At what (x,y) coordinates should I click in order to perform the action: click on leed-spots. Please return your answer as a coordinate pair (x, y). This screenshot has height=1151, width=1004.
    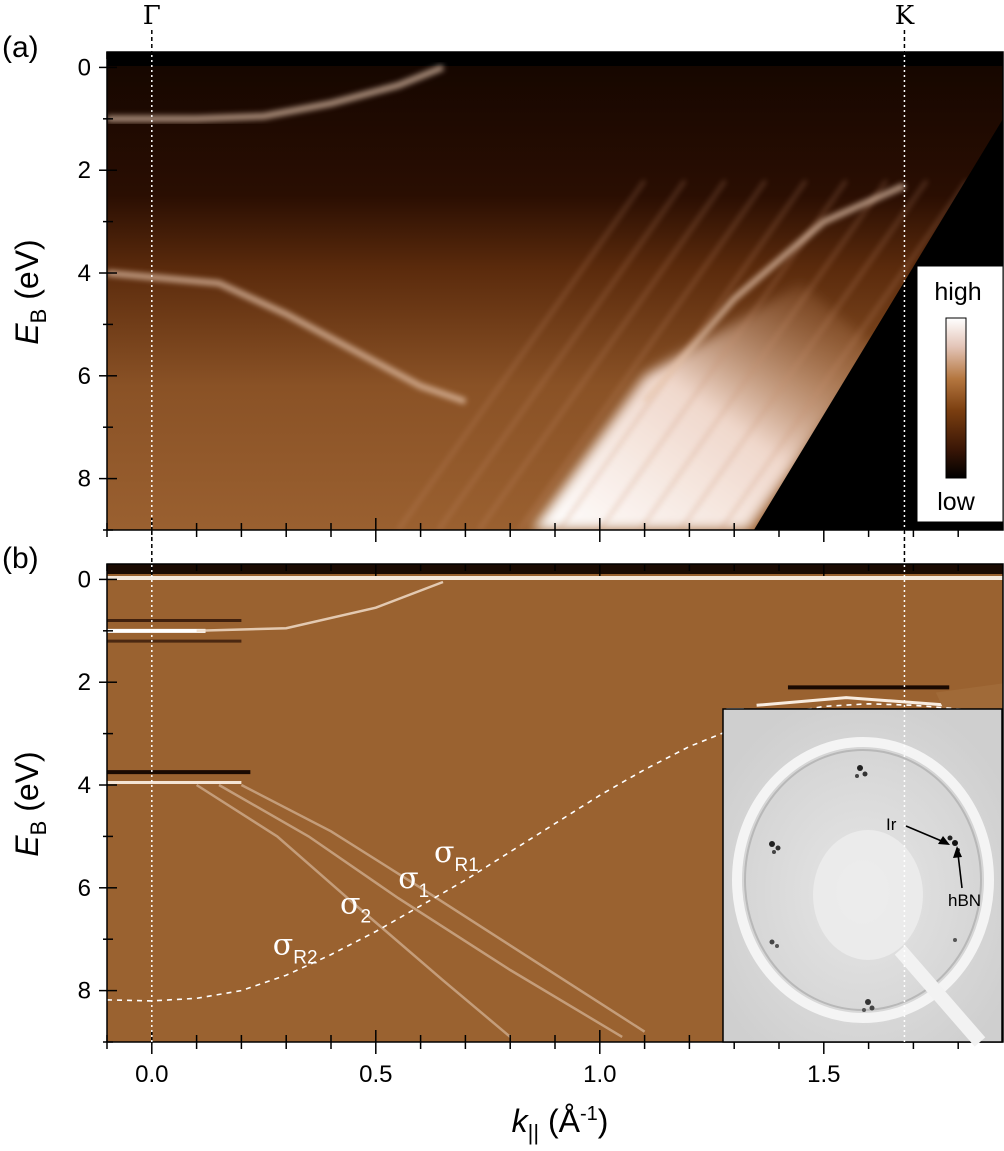
    Looking at the image, I should click on (864, 888).